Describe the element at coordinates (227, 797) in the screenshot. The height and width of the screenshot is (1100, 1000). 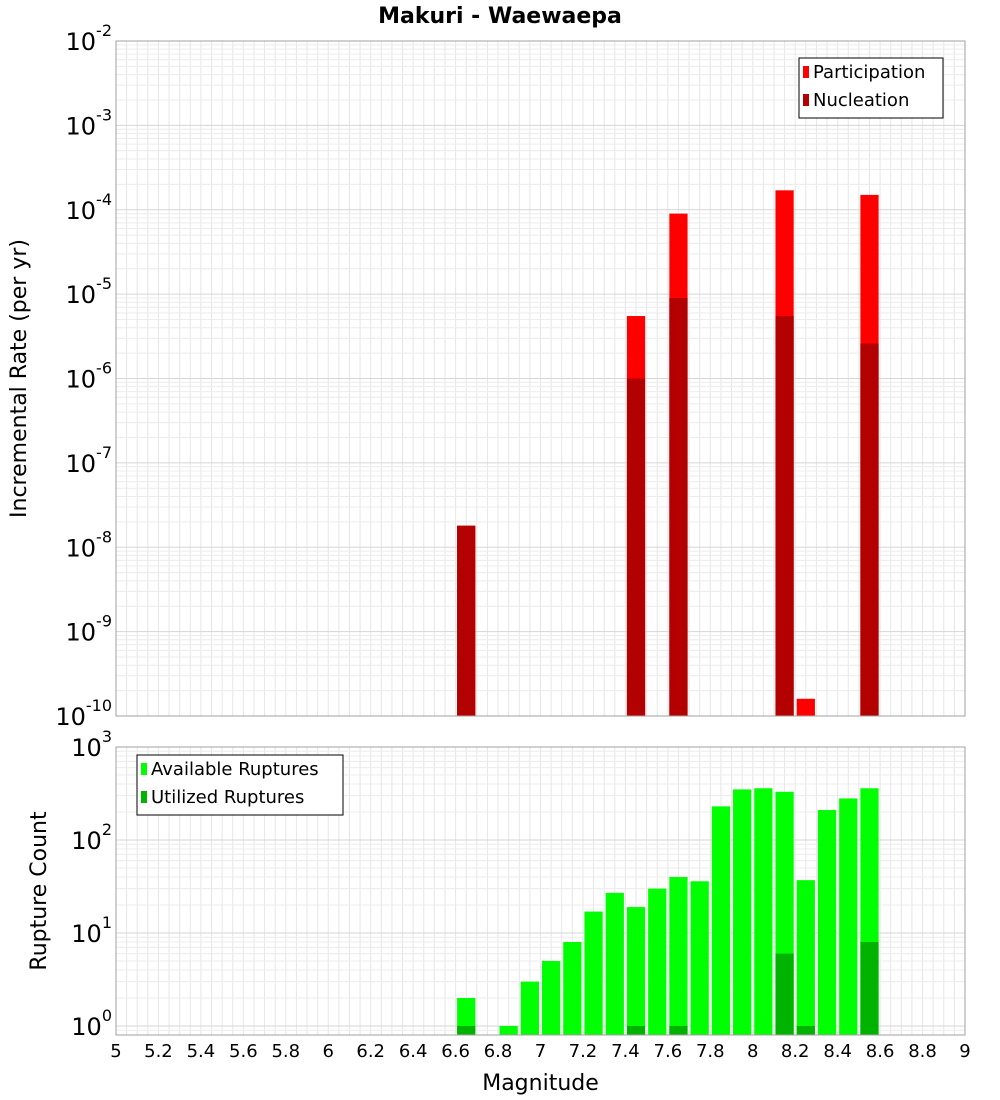
I see `legend-entry-label: Utilized Ruptures` at that location.